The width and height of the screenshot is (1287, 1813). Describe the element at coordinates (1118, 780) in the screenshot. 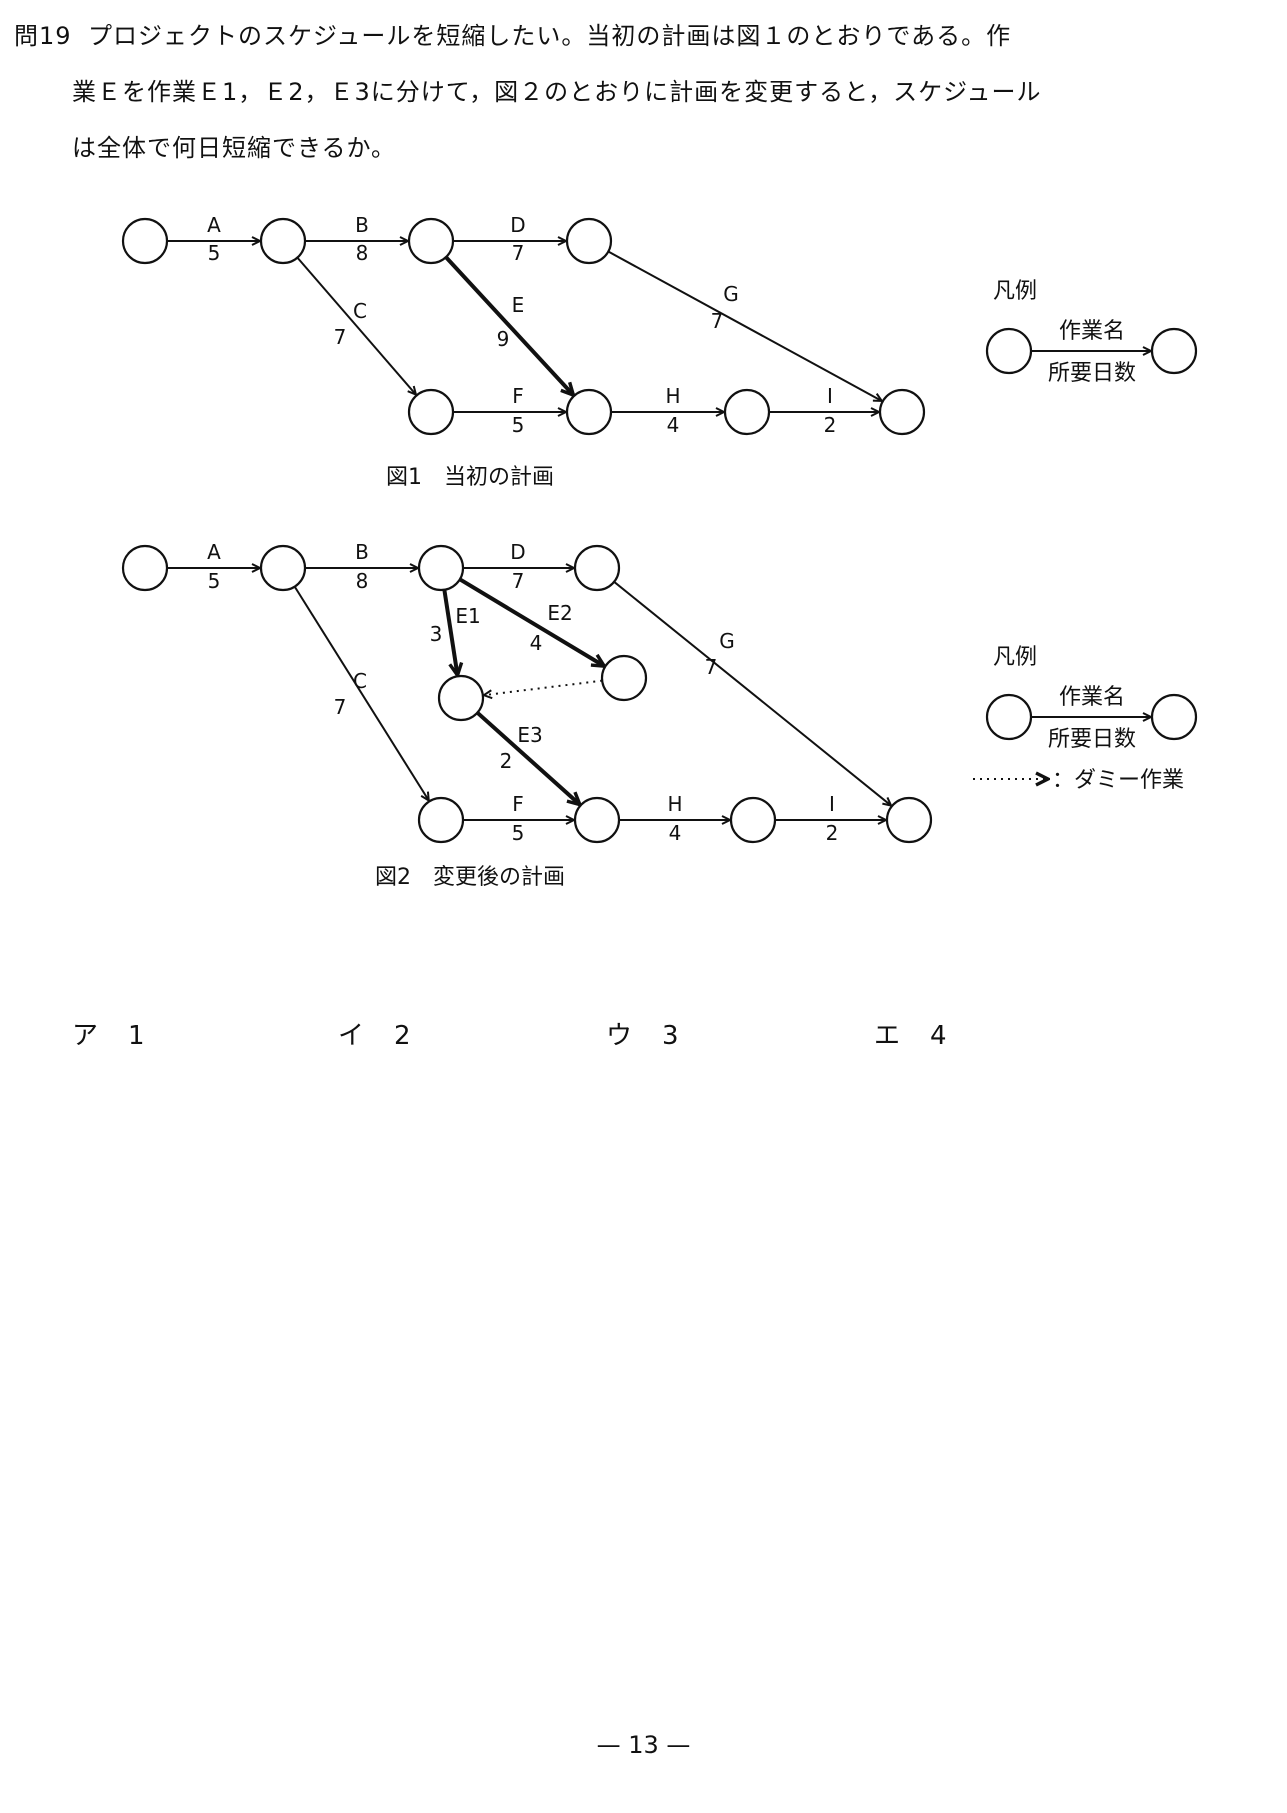

I see `fig2-legend-dummy-label: ：ダミー作業` at that location.